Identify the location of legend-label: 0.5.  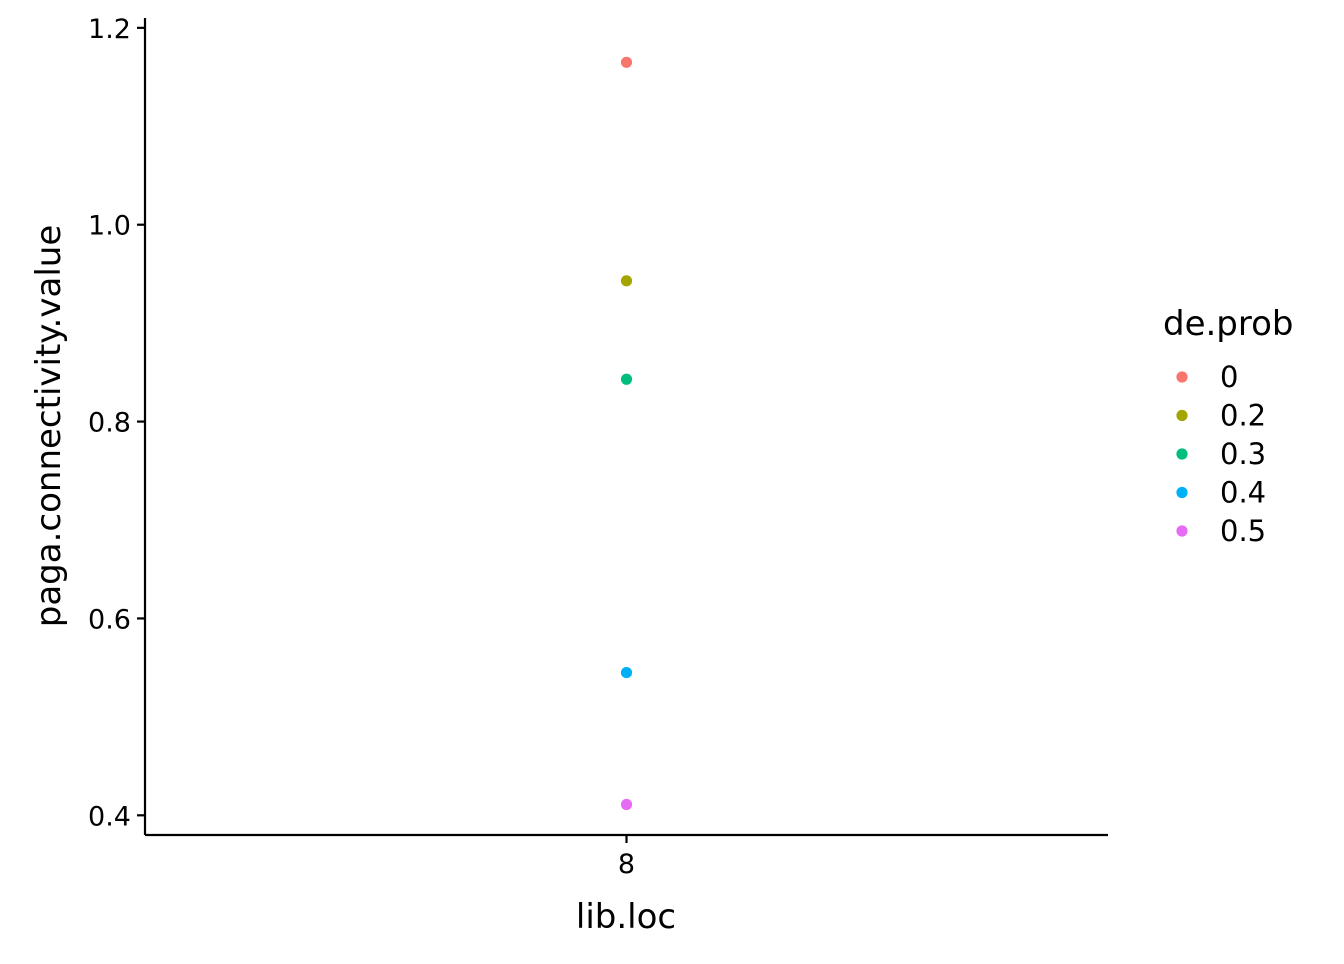
(1243, 531).